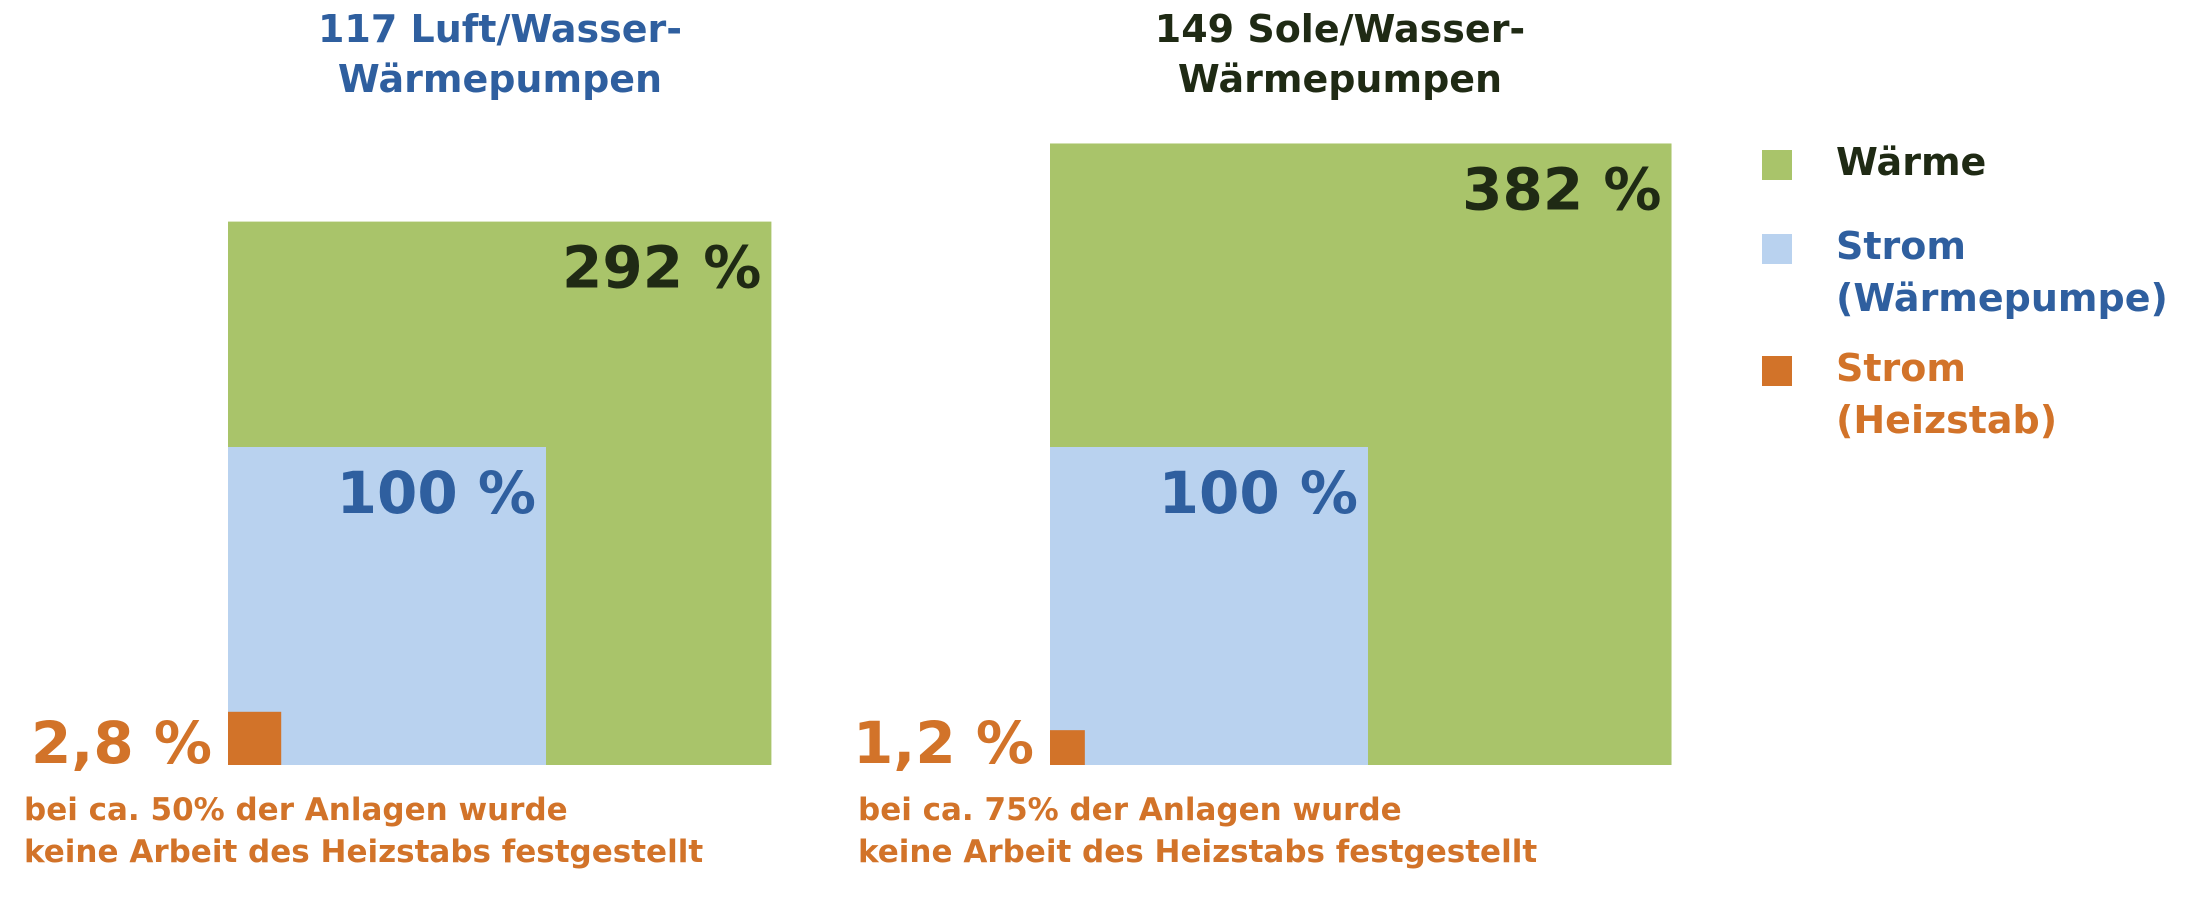  Describe the element at coordinates (661, 268) in the screenshot. I see `label-waerme: 292 %` at that location.